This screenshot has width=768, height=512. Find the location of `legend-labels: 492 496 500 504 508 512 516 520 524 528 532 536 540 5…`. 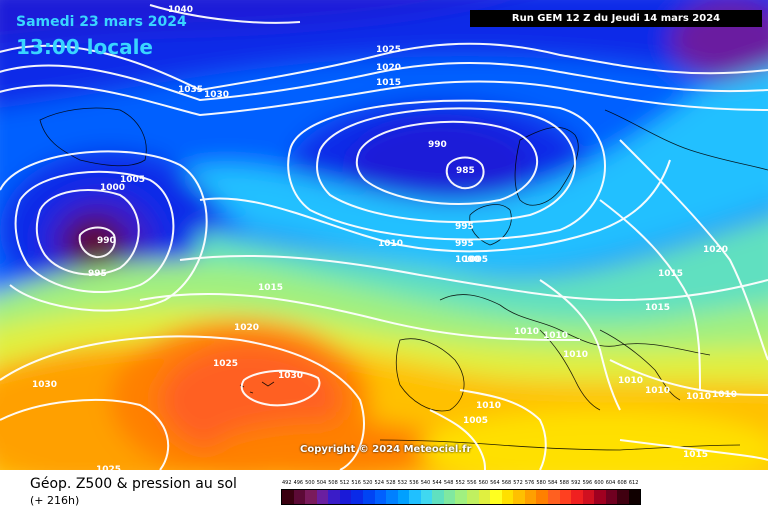

legend-labels: 492 496 500 504 508 512 516 520 524 528 532 536 540 5… is located at coordinates (461, 483).